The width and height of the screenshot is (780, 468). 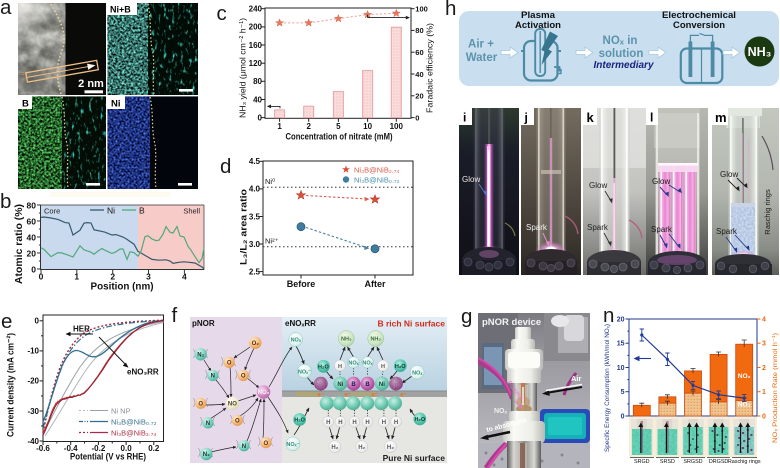 I want to click on svg-text: m, so click(x=721, y=117).